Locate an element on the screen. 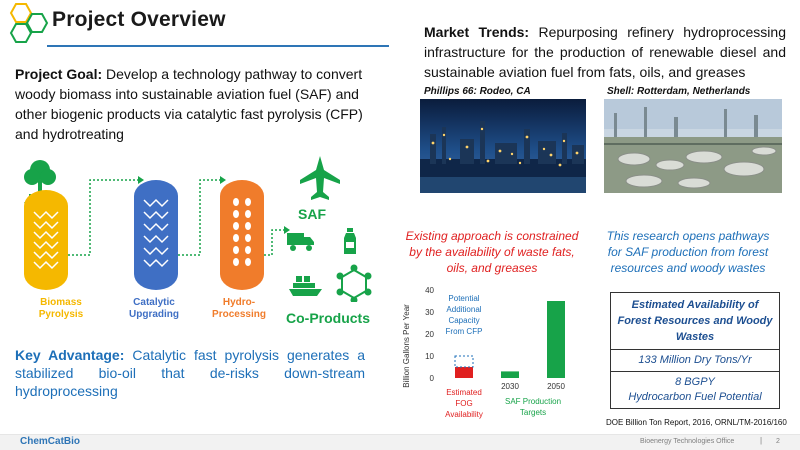 The height and width of the screenshot is (450, 800). saf-label: SAF is located at coordinates (312, 214).